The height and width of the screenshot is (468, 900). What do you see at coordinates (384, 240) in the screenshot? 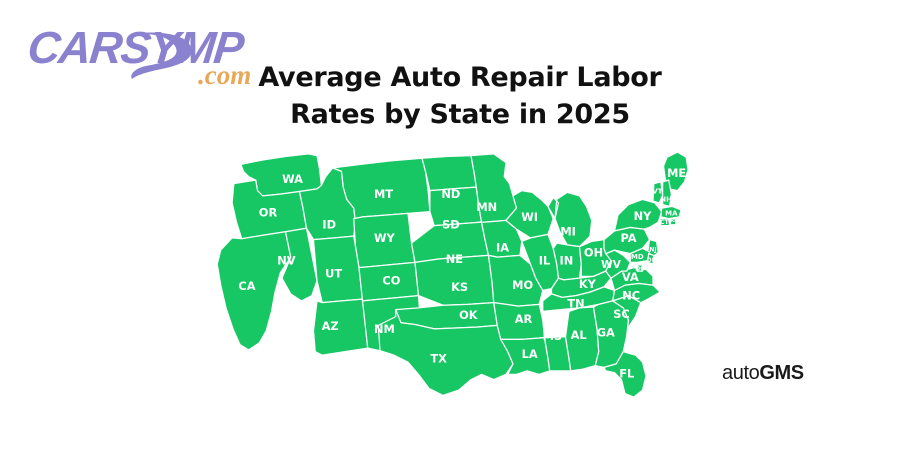
I see `state-WY` at bounding box center [384, 240].